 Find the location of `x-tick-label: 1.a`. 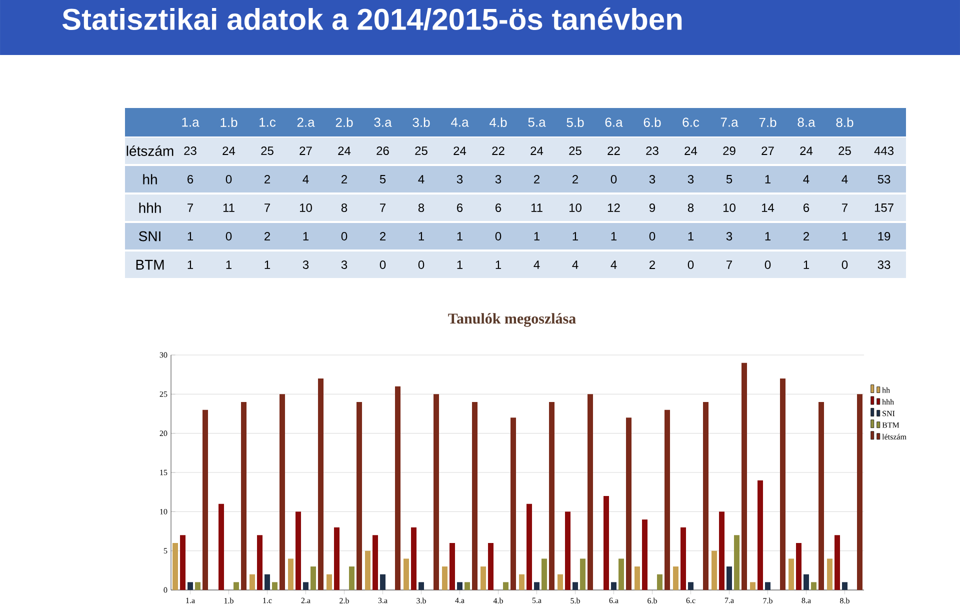

x-tick-label: 1.a is located at coordinates (190, 601).